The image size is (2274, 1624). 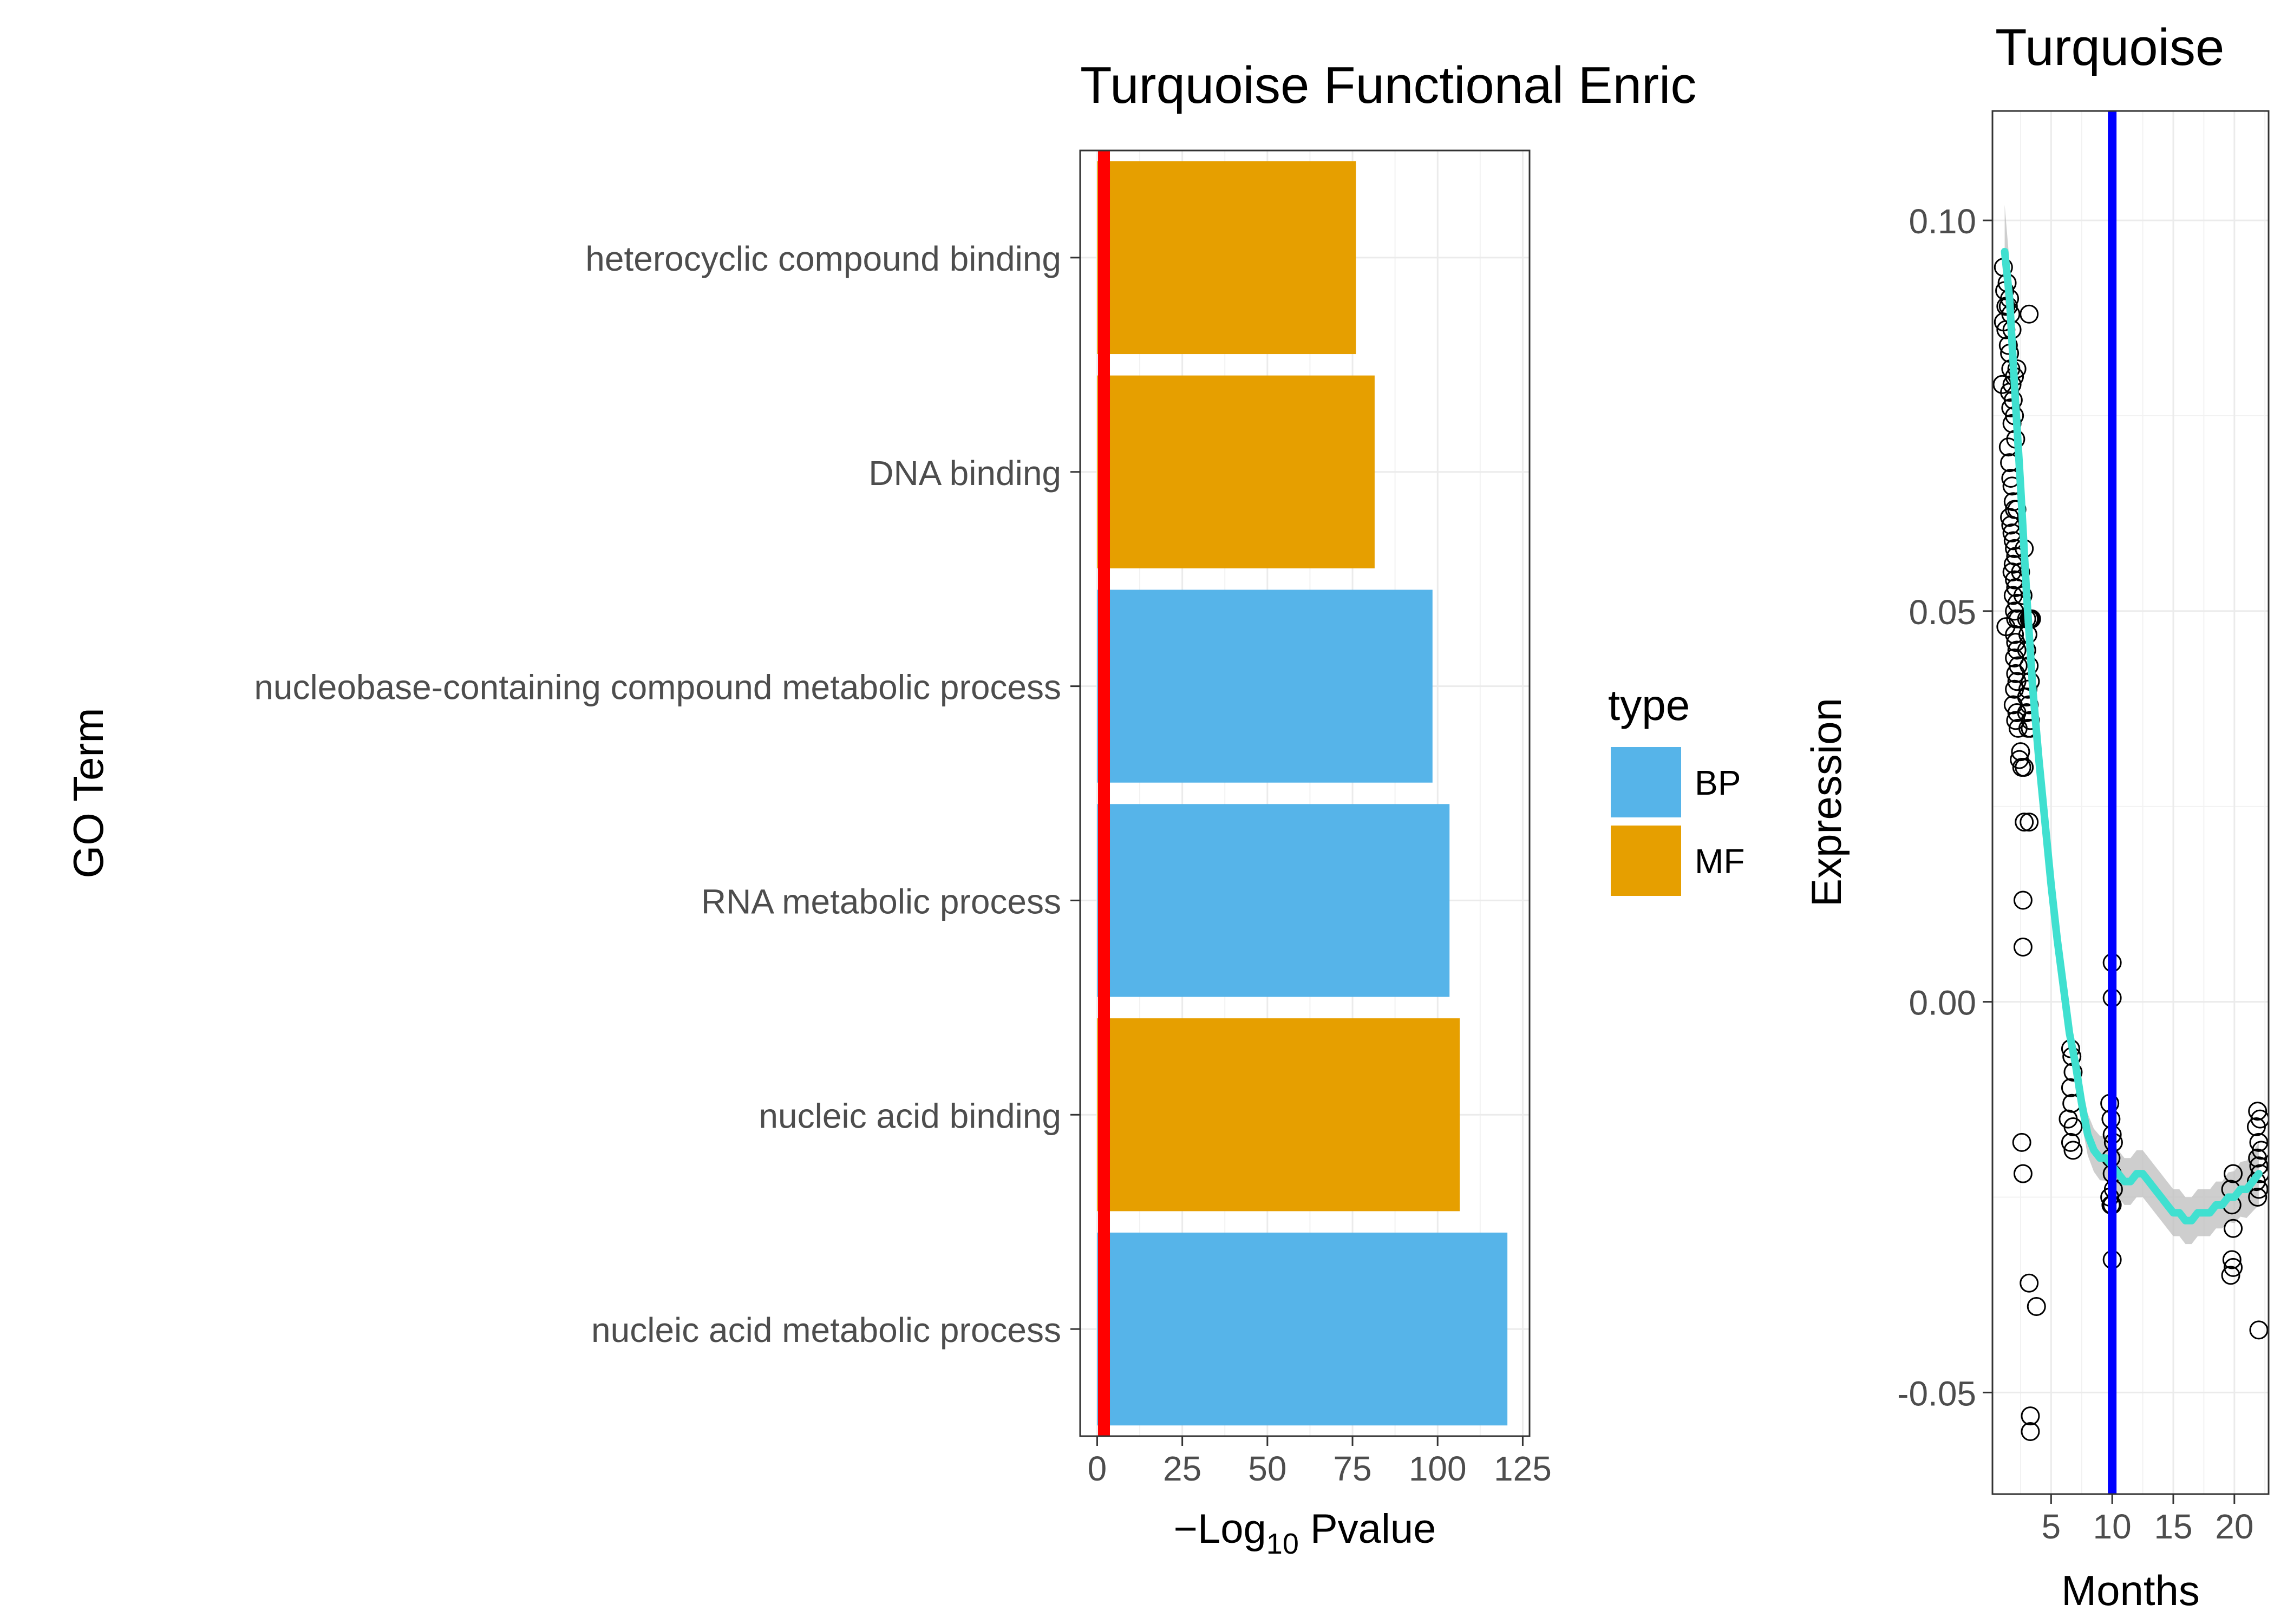 What do you see at coordinates (1943, 221) in the screenshot?
I see `expression-y-tick-label: 0.10` at bounding box center [1943, 221].